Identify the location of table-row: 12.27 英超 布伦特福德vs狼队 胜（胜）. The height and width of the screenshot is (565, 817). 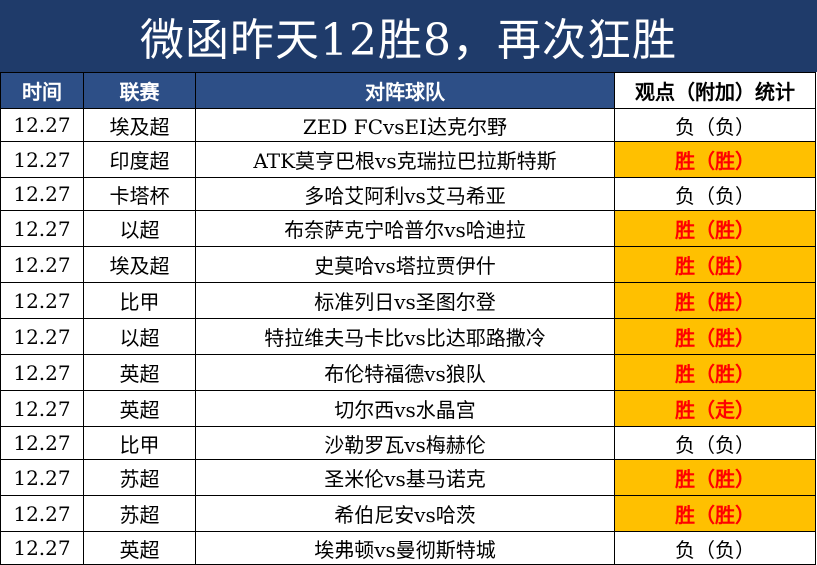
(408, 372).